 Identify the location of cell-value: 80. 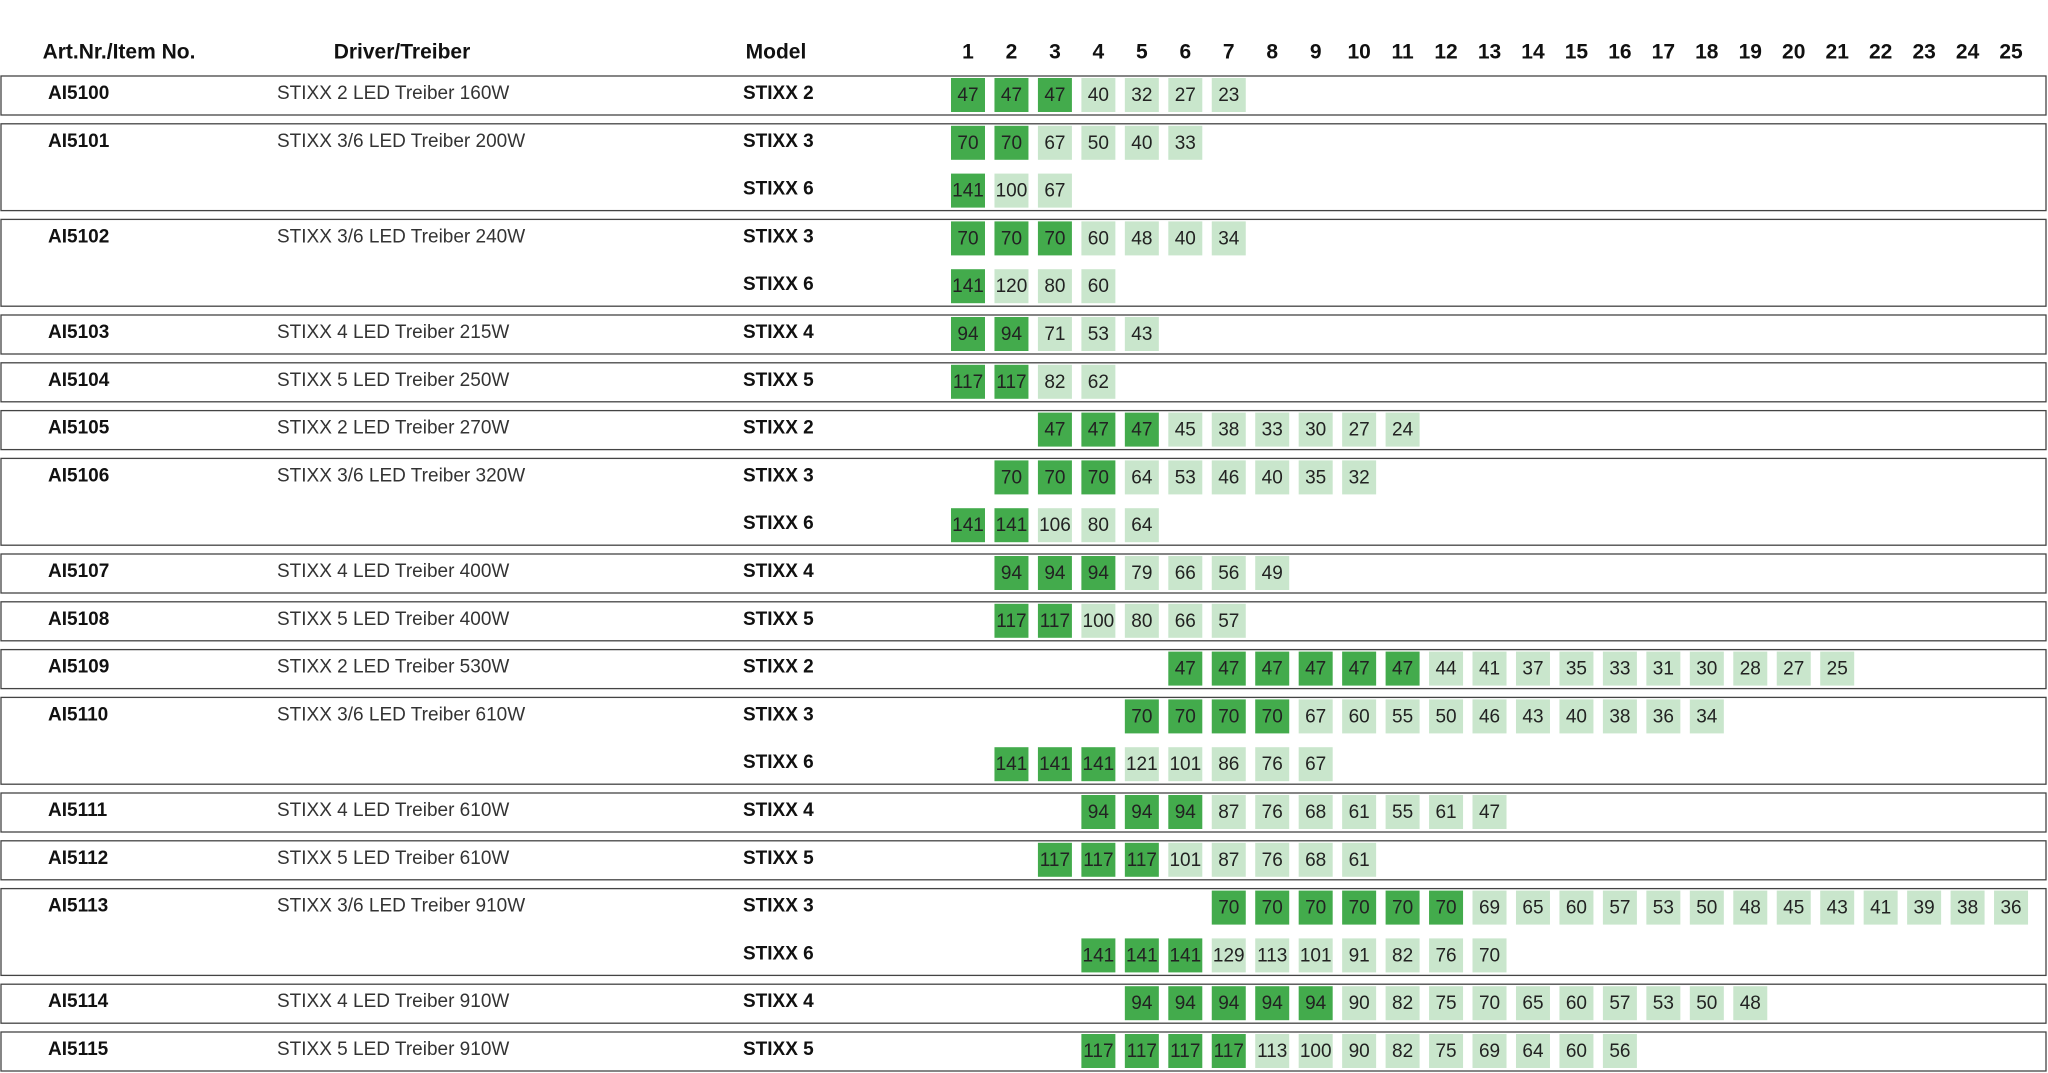
(1141, 621).